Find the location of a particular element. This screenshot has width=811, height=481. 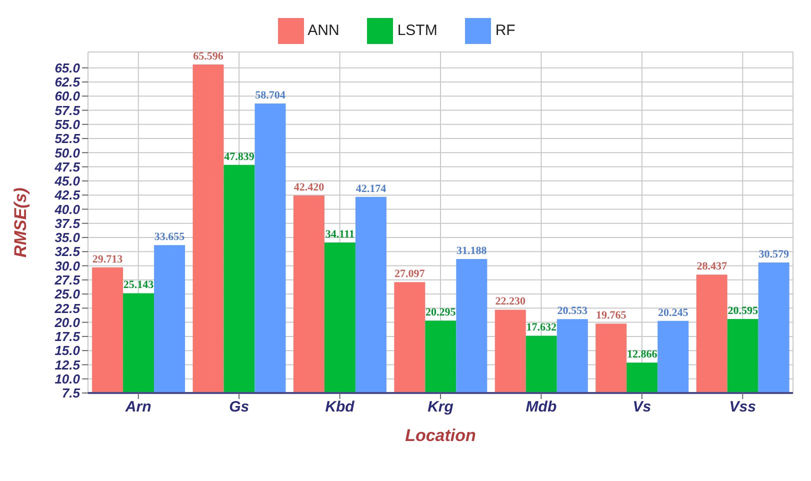

x-tick-label: Gs is located at coordinates (239, 407).